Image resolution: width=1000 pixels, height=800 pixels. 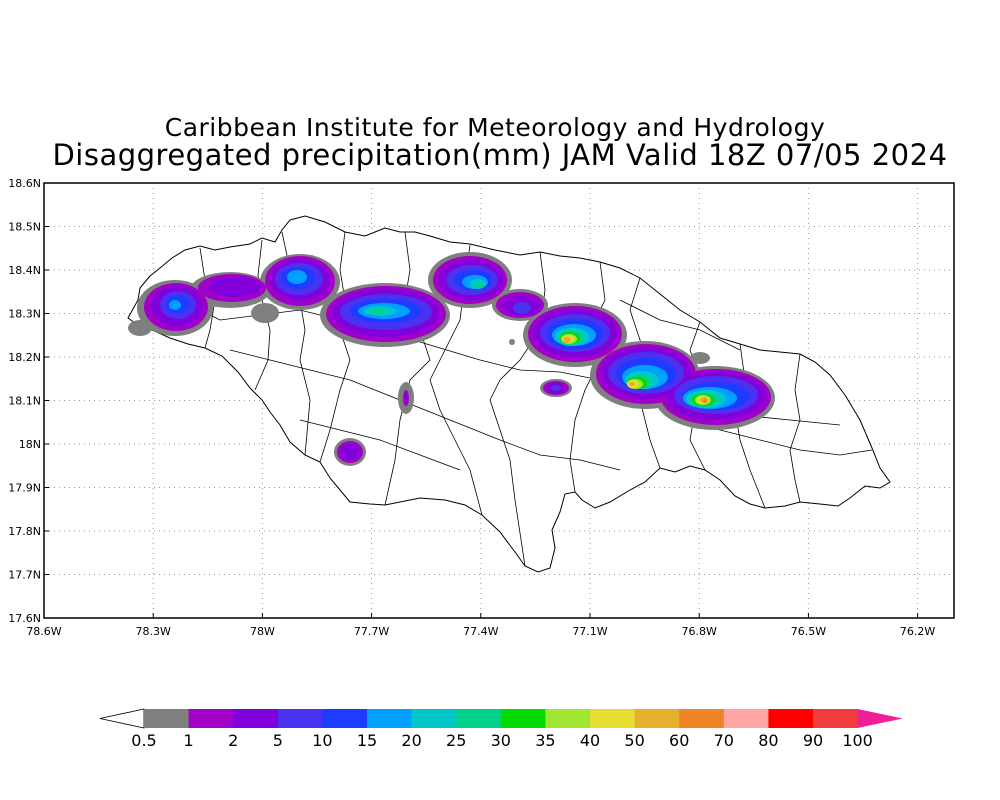 What do you see at coordinates (880, 718) in the screenshot?
I see `colorbar-over-arrow` at bounding box center [880, 718].